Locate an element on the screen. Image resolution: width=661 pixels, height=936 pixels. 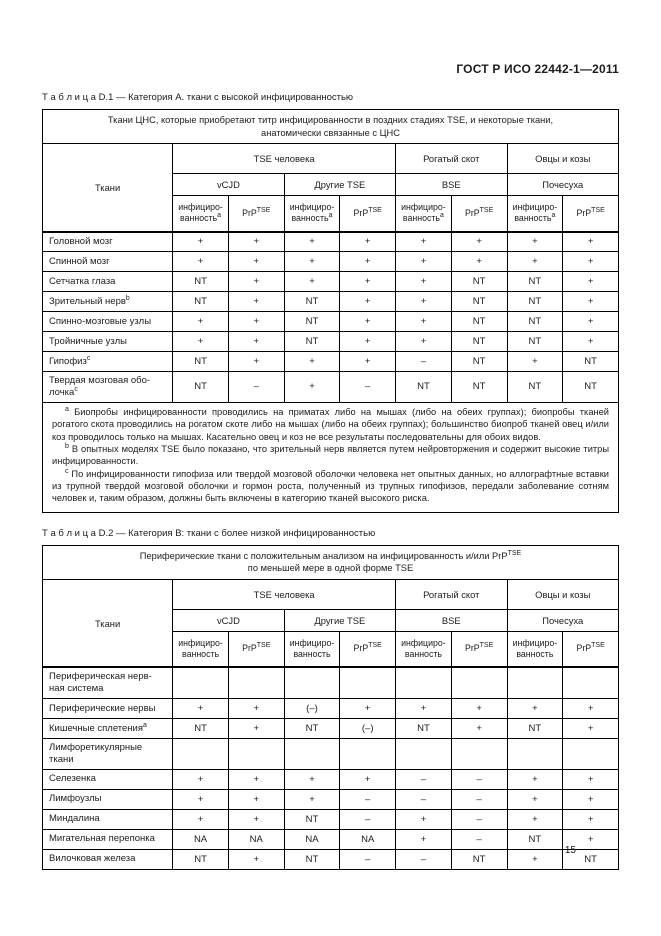
page-number: 15 is located at coordinates (570, 850).